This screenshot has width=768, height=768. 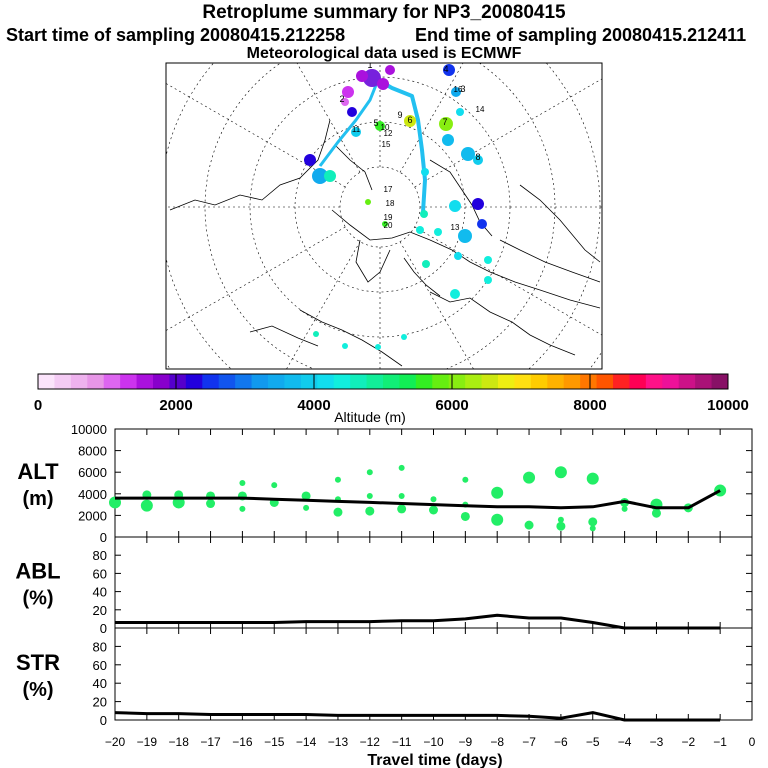 I want to click on x-tick-label: −12, so click(x=370, y=742).